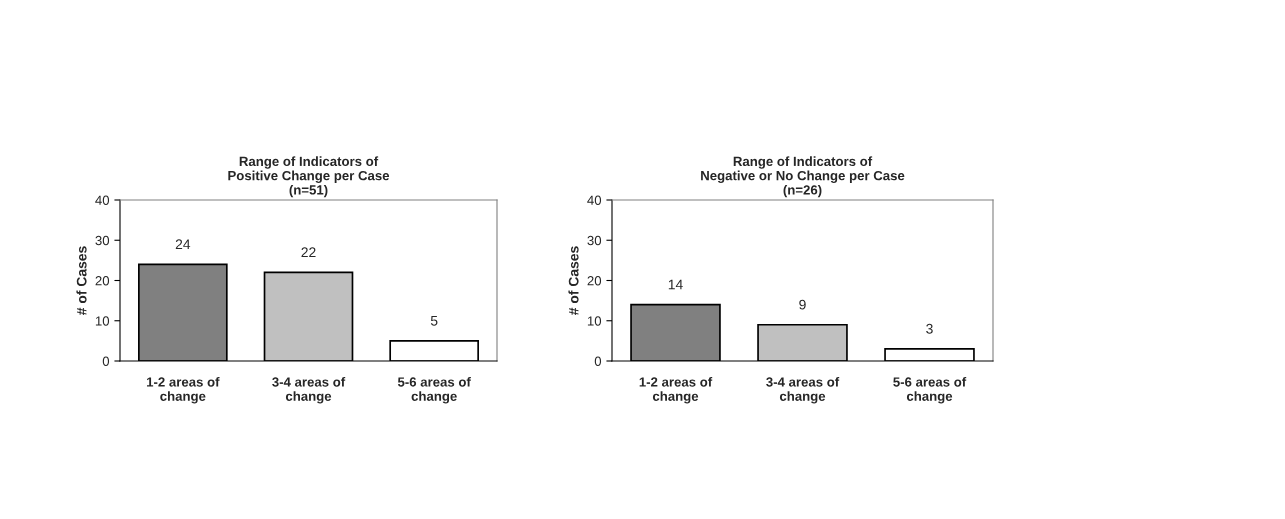 The image size is (1285, 519). I want to click on data-label: 3, so click(929, 328).